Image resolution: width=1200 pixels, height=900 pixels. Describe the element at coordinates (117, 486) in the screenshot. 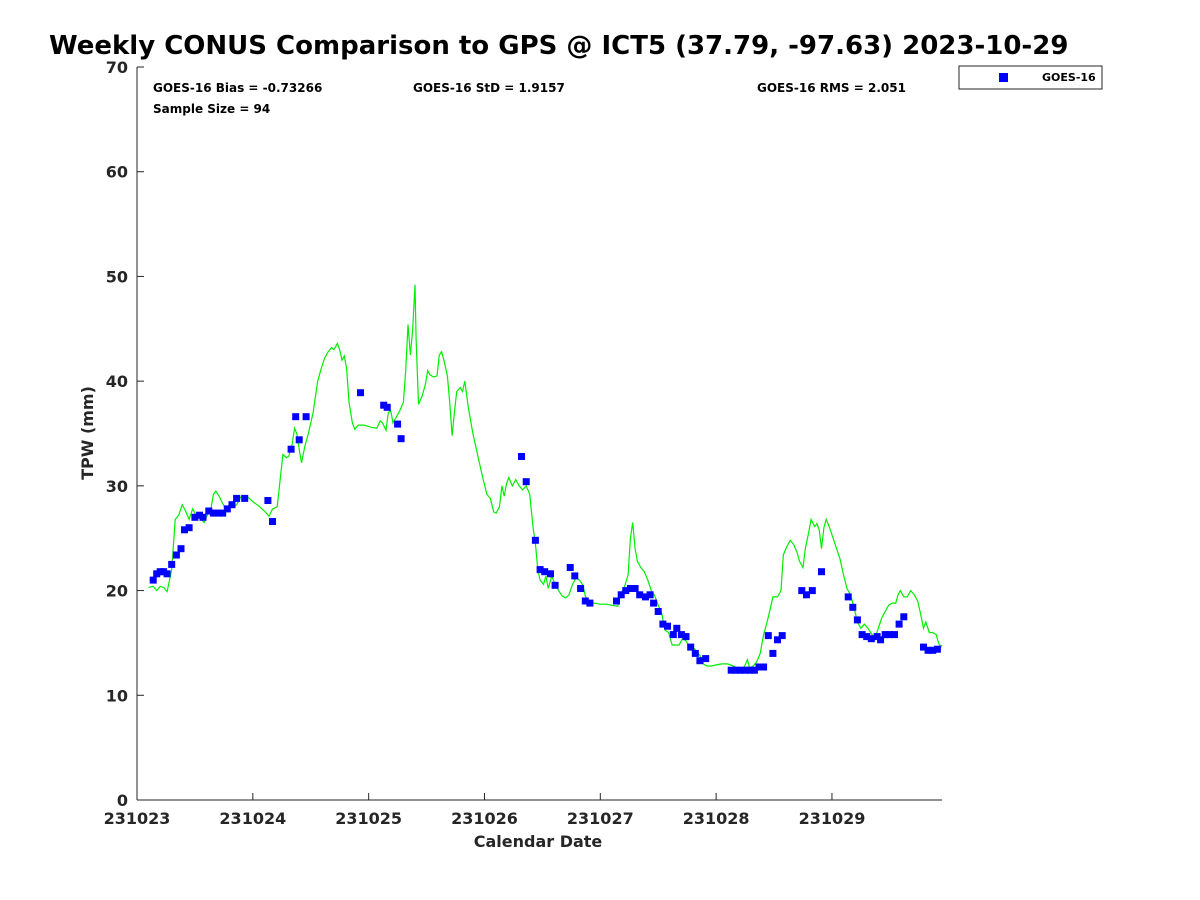

I see `y-tick-label: 30` at that location.